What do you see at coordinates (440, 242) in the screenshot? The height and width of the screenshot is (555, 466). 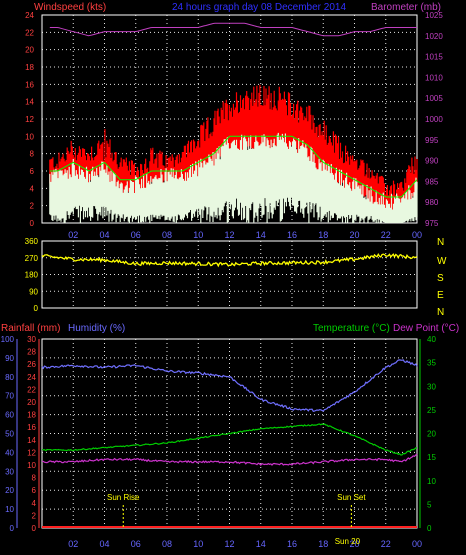 I see `compass-label: N` at bounding box center [440, 242].